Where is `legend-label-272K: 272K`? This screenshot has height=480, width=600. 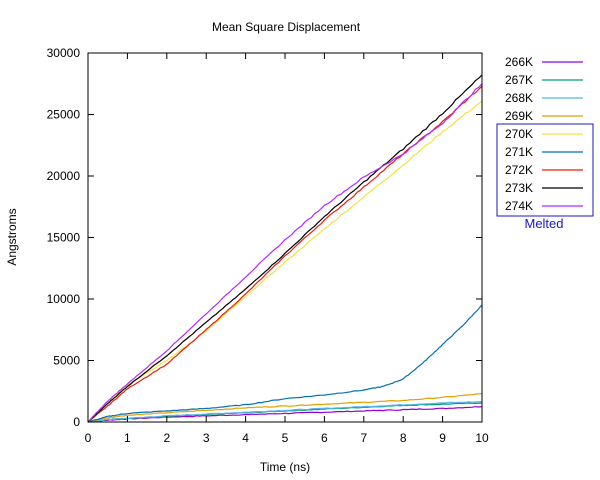
legend-label-272K: 272K is located at coordinates (519, 170).